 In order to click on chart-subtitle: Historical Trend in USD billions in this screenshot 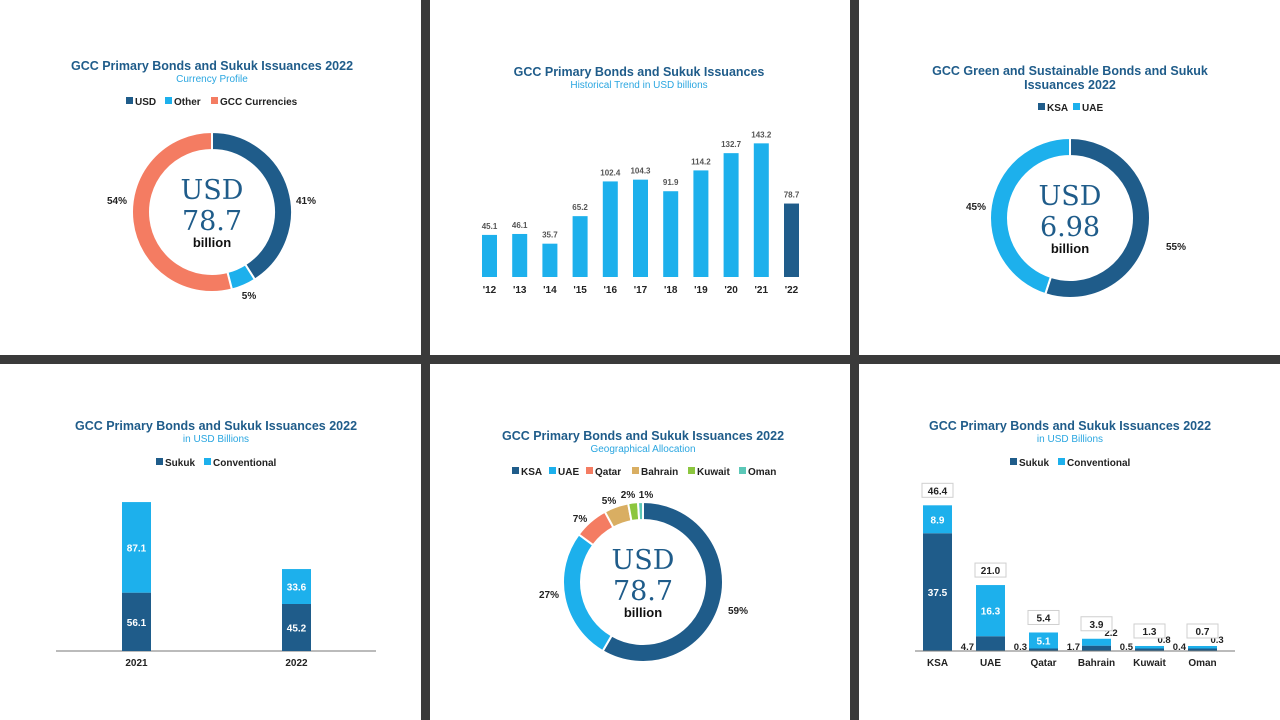, I will do `click(638, 85)`.